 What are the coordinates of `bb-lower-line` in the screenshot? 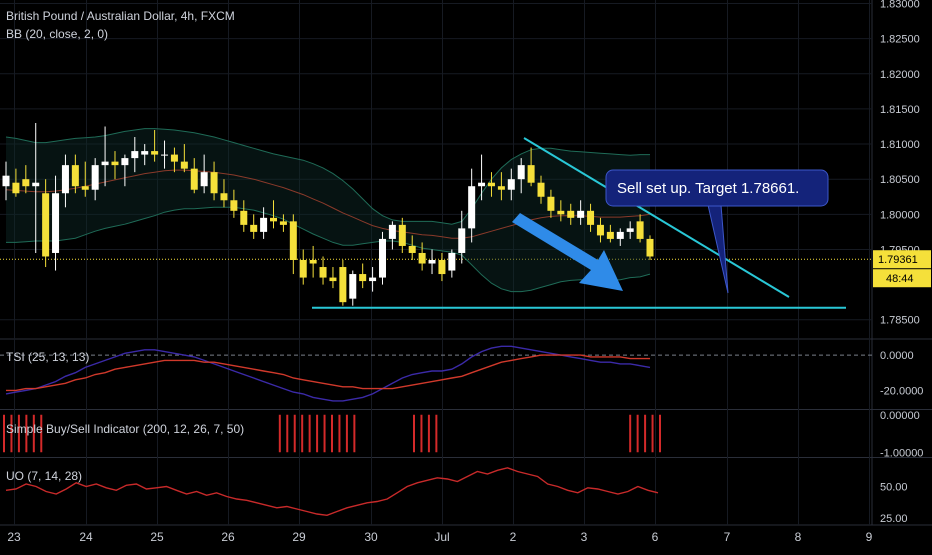 It's located at (328, 249).